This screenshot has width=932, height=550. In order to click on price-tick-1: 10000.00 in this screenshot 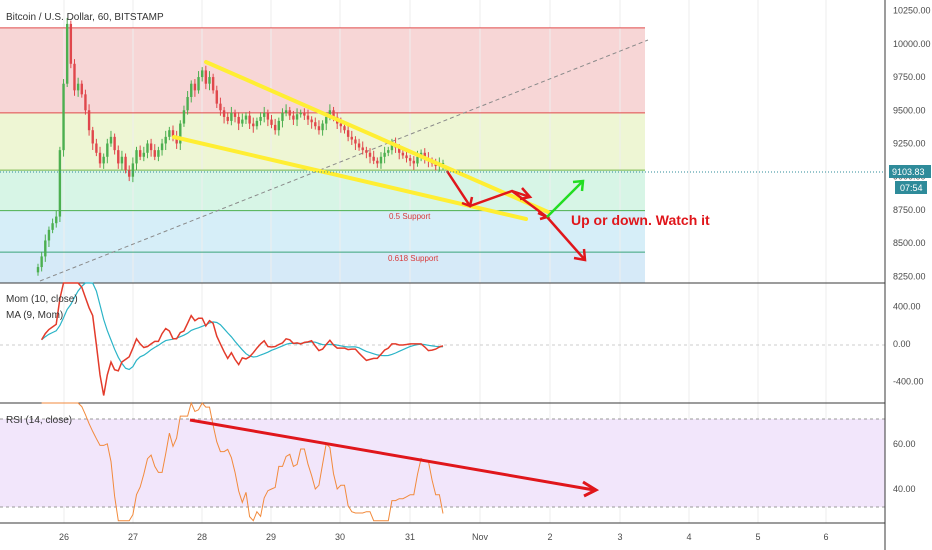, I will do `click(912, 44)`.